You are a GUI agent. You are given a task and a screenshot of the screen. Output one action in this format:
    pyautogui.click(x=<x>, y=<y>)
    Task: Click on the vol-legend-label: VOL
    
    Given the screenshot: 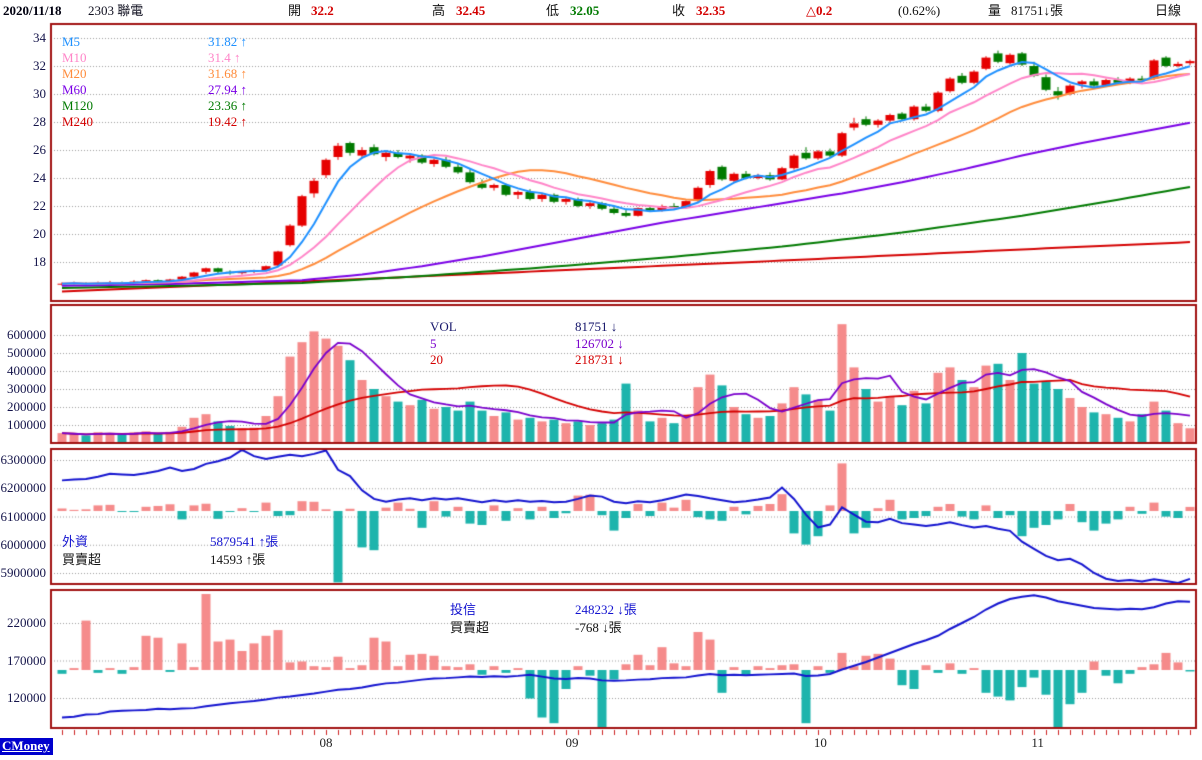 What is the action you would take?
    pyautogui.click(x=443, y=326)
    